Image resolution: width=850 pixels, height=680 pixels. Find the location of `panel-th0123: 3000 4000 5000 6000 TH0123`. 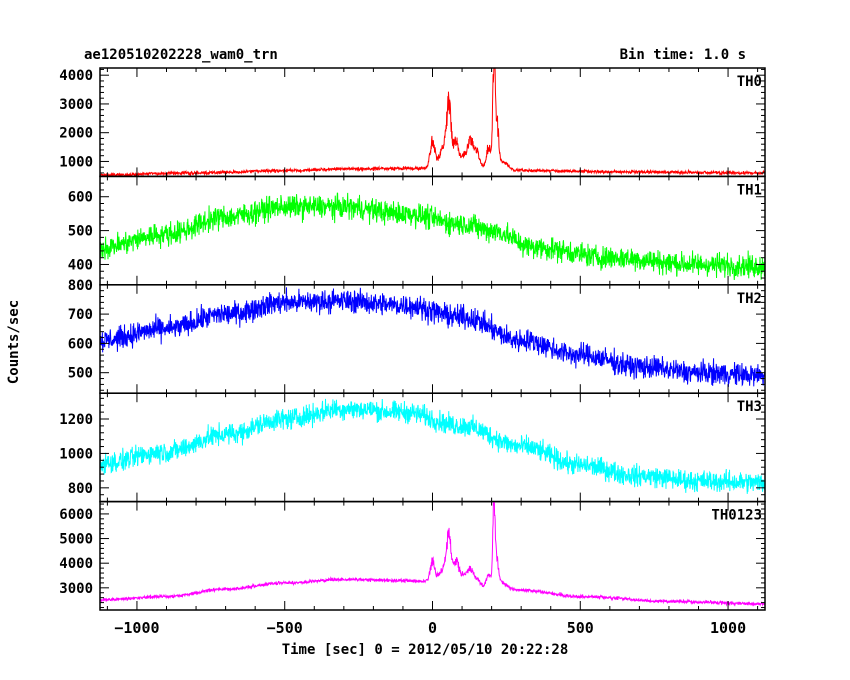

panel-th0123: 3000 4000 5000 6000 TH0123 is located at coordinates (412, 555).